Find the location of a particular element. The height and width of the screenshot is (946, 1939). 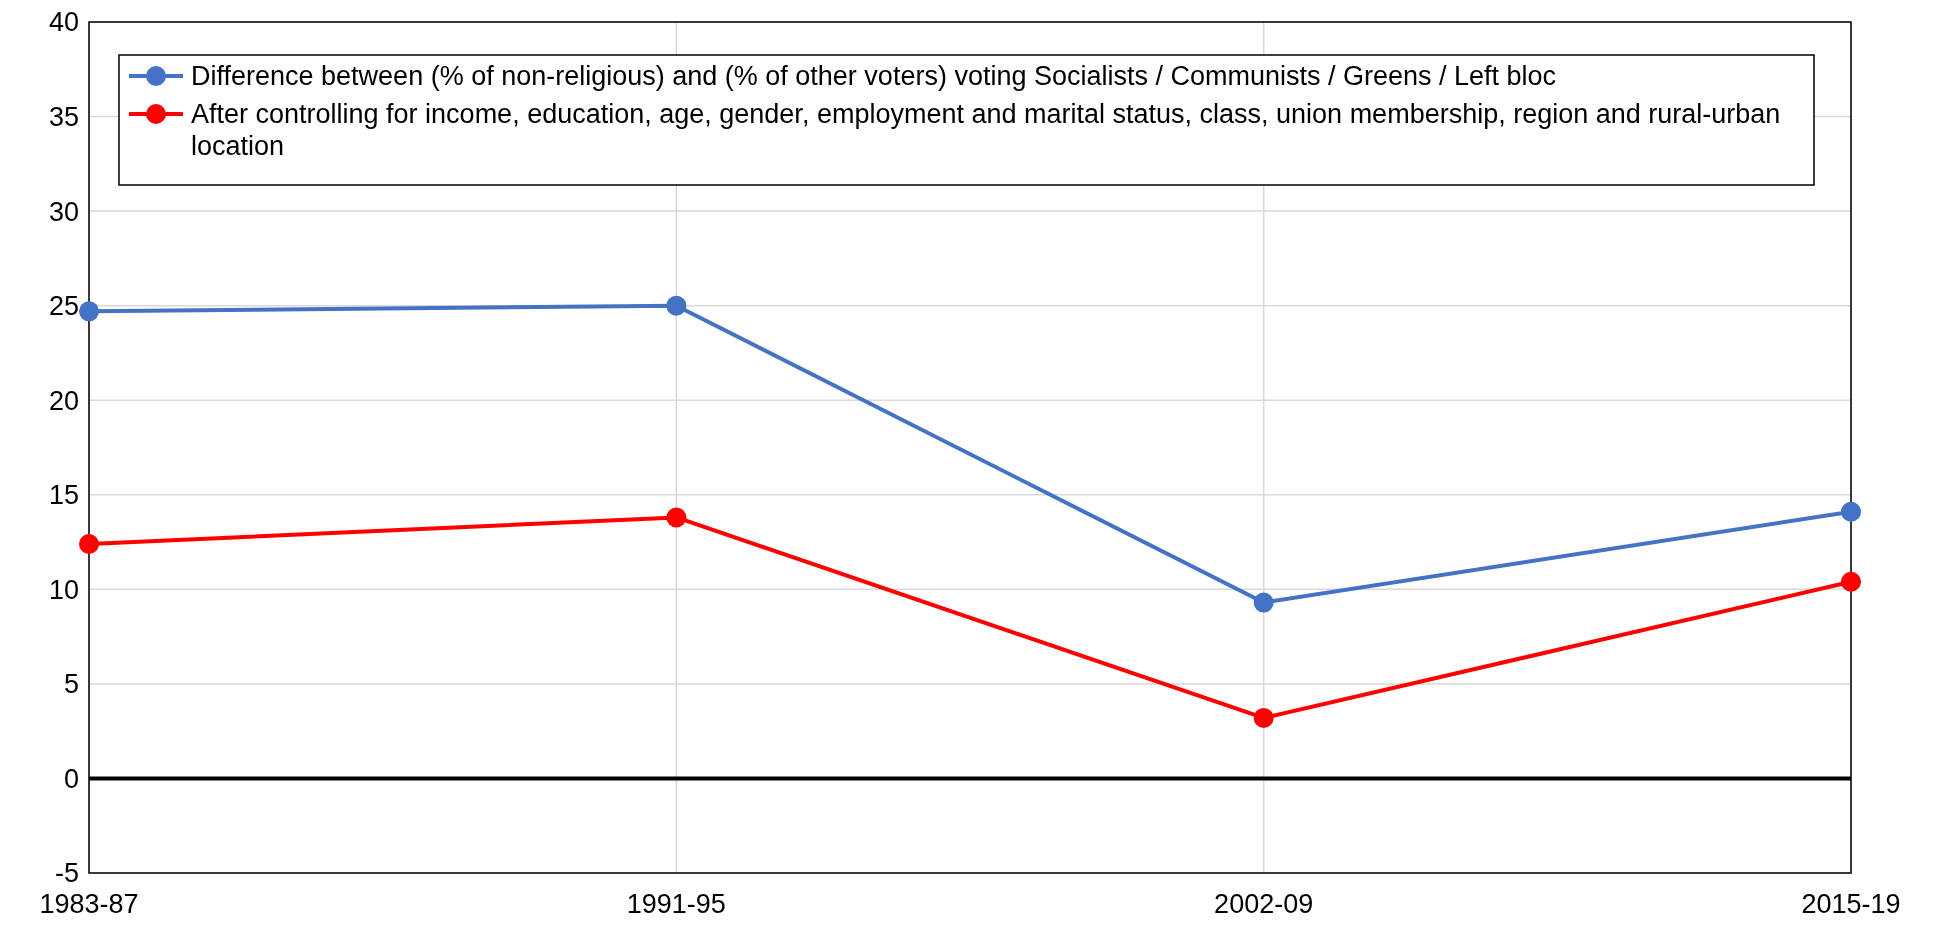

y-tick-label: 40 is located at coordinates (63, 22).